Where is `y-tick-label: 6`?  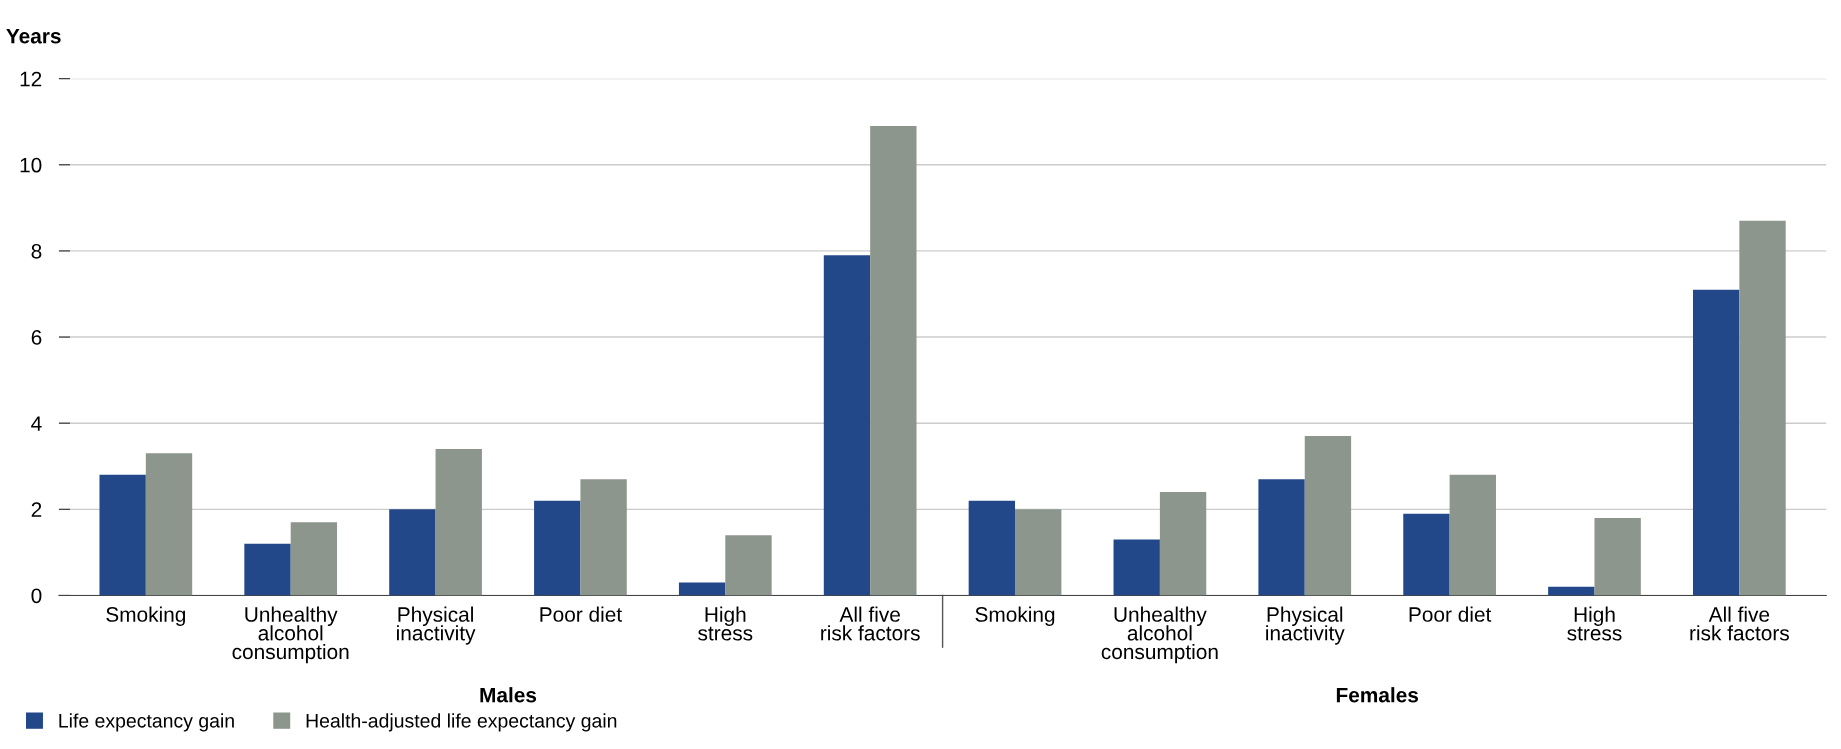
y-tick-label: 6 is located at coordinates (36, 337).